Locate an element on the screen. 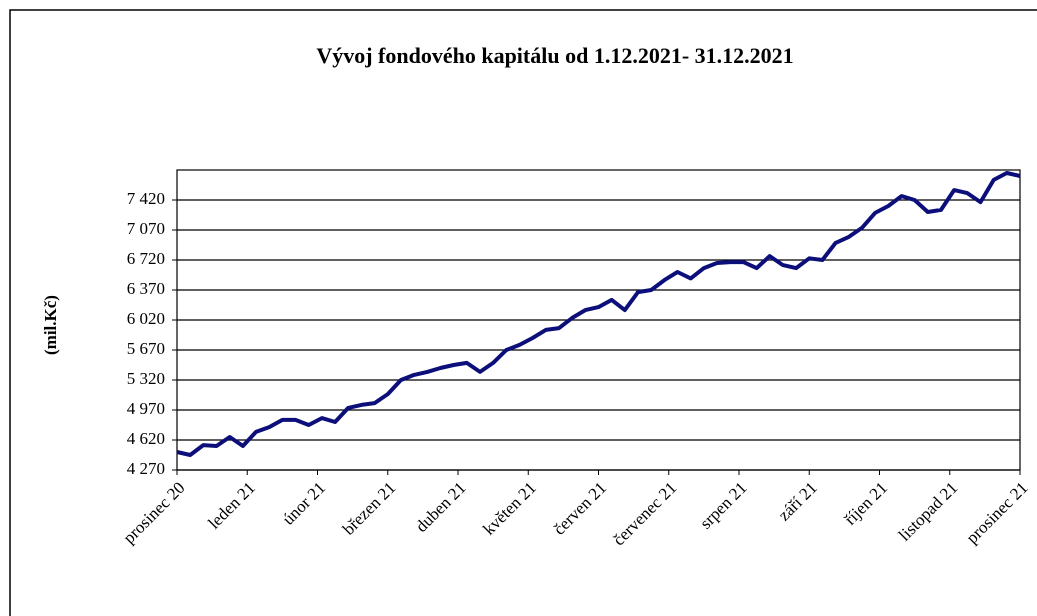  x-tick-label: červen 21 is located at coordinates (580, 508).